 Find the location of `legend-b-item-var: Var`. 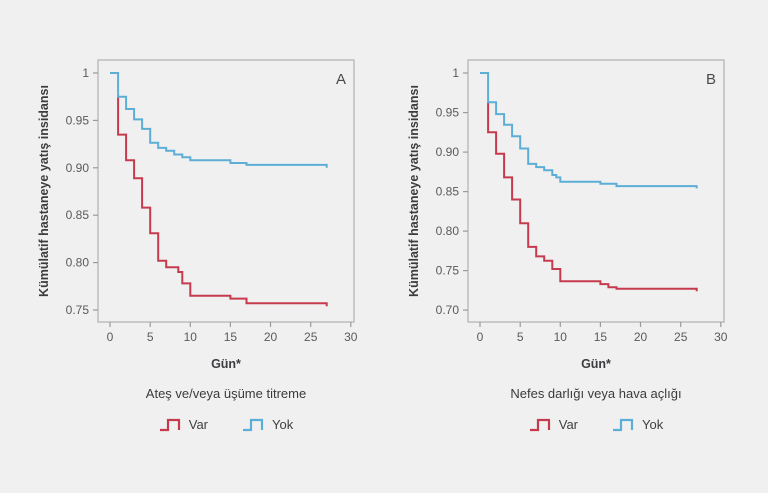

legend-b-item-var: Var is located at coordinates (553, 424).